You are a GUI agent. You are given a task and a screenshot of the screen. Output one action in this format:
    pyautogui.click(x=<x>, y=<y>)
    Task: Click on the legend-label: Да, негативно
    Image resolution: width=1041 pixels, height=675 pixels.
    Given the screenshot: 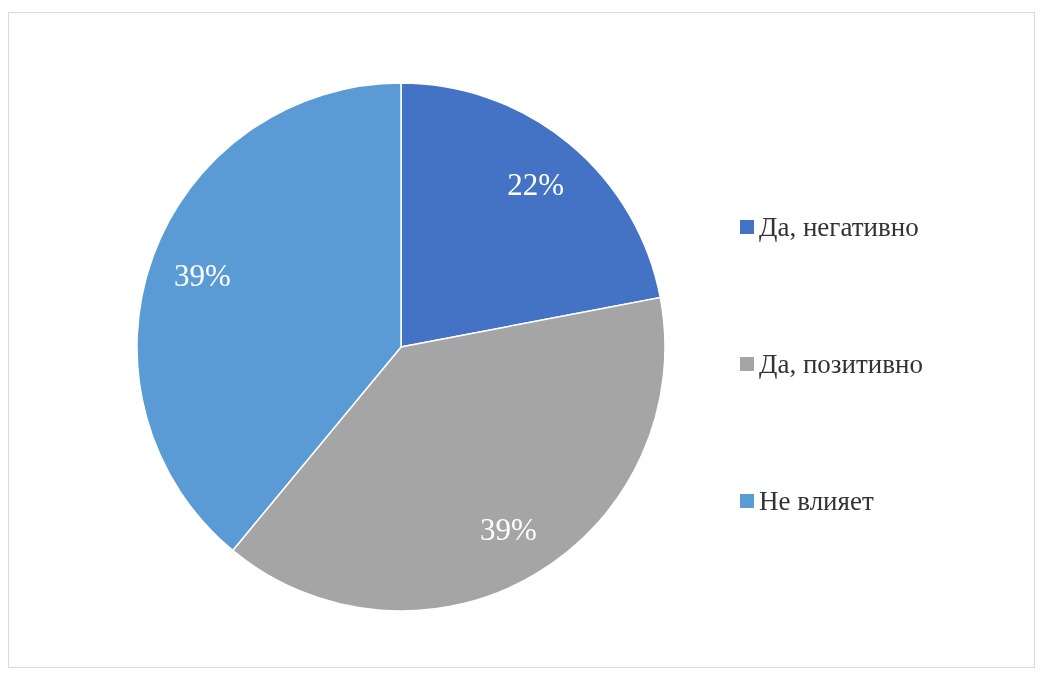 What is the action you would take?
    pyautogui.click(x=839, y=227)
    